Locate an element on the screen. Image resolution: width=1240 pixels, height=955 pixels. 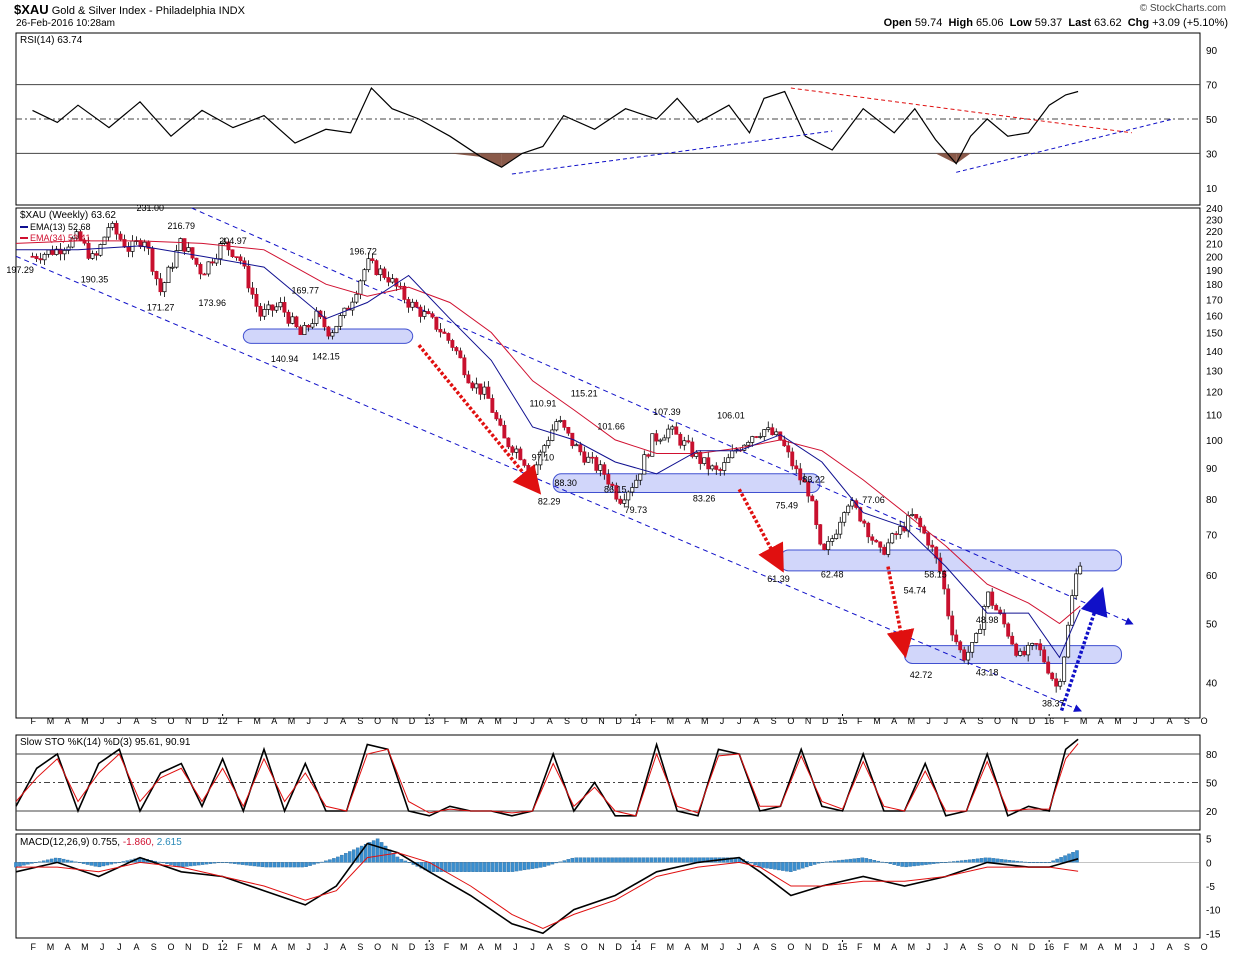
price-label: 204.97 is located at coordinates (233, 241).